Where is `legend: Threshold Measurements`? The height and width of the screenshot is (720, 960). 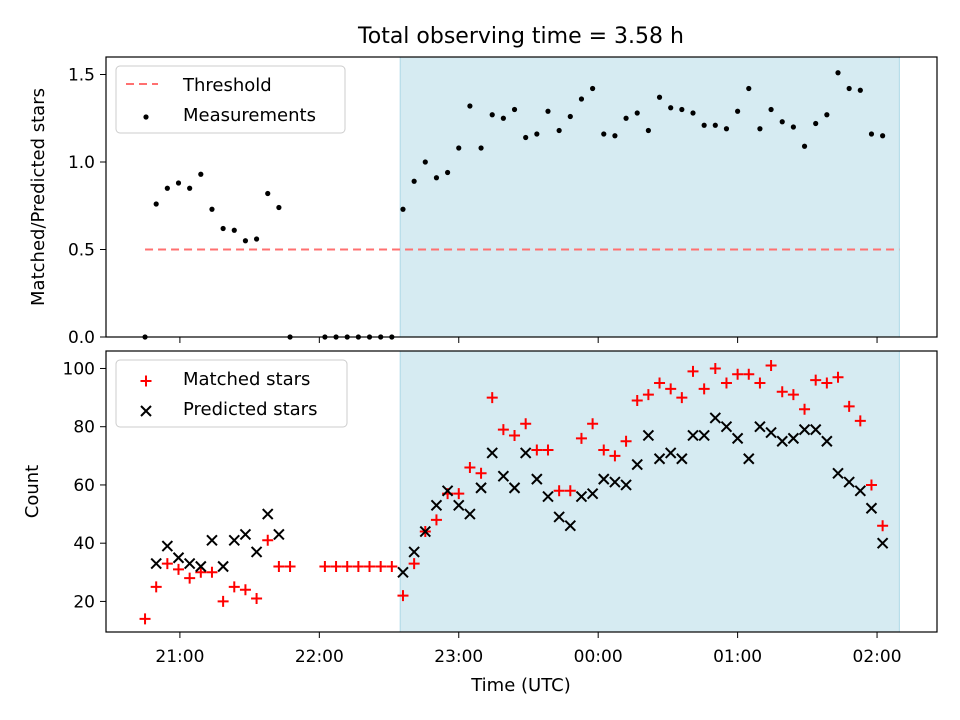 legend: Threshold Measurements is located at coordinates (230, 99).